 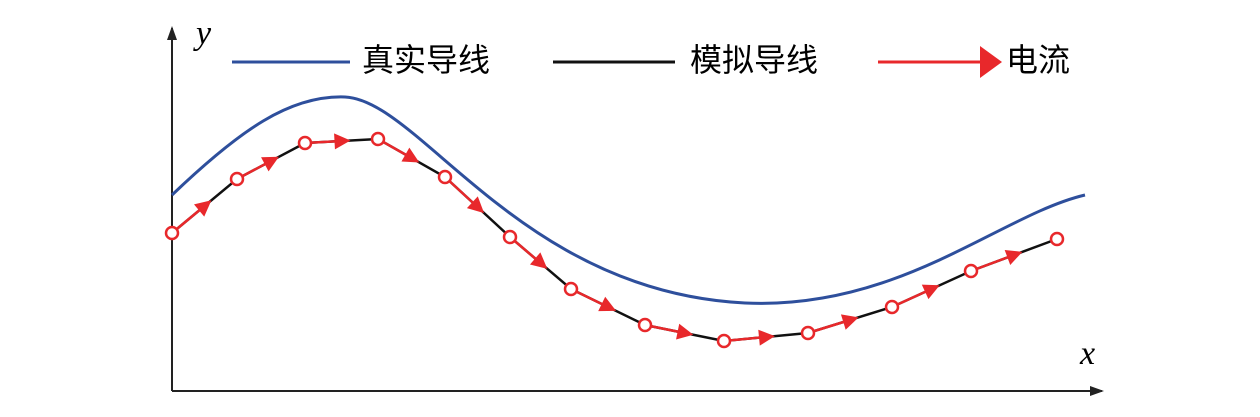 I want to click on legend-arrowhead, so click(x=991, y=62).